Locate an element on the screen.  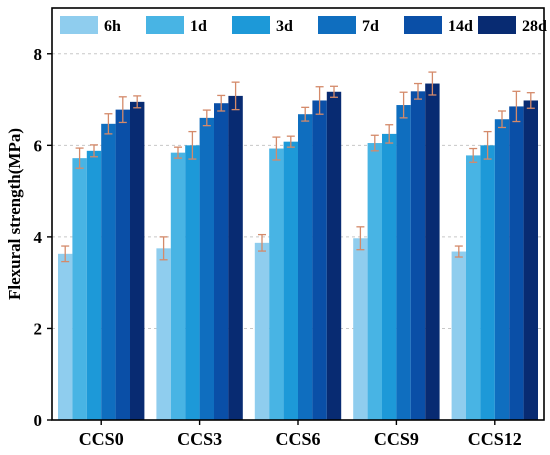
bar-ccs0-7d is located at coordinates (108, 271).